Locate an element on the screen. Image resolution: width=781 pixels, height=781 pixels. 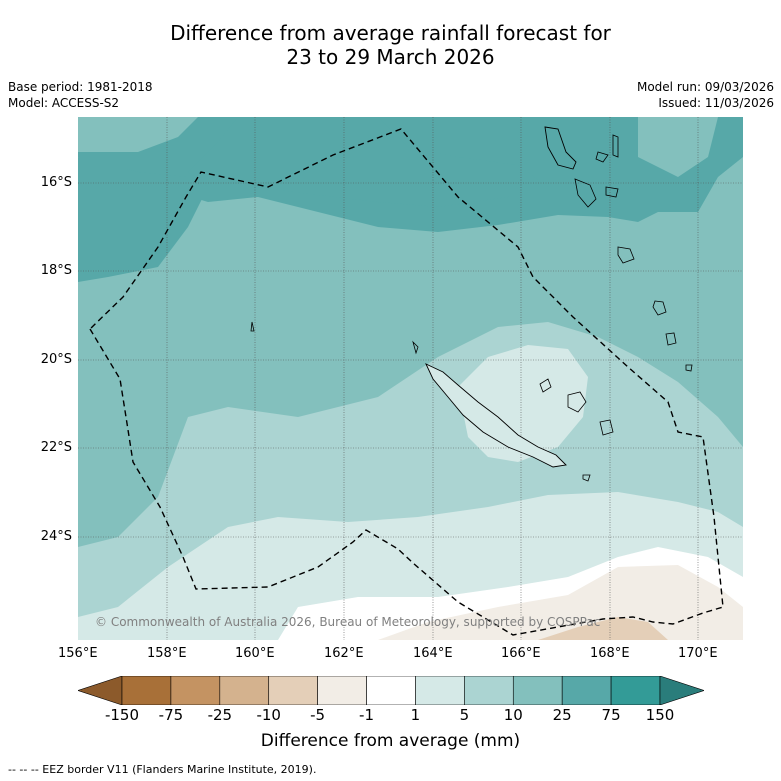
chesterfield-island is located at coordinates (252, 326).